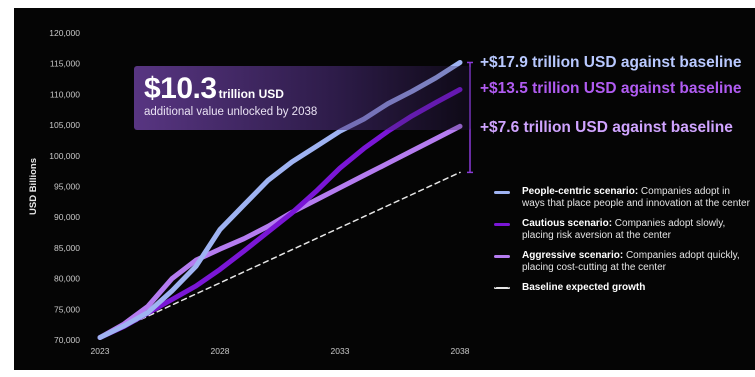 The height and width of the screenshot is (377, 755). Describe the element at coordinates (64, 33) in the screenshot. I see `y-tick-label: 120,000` at that location.